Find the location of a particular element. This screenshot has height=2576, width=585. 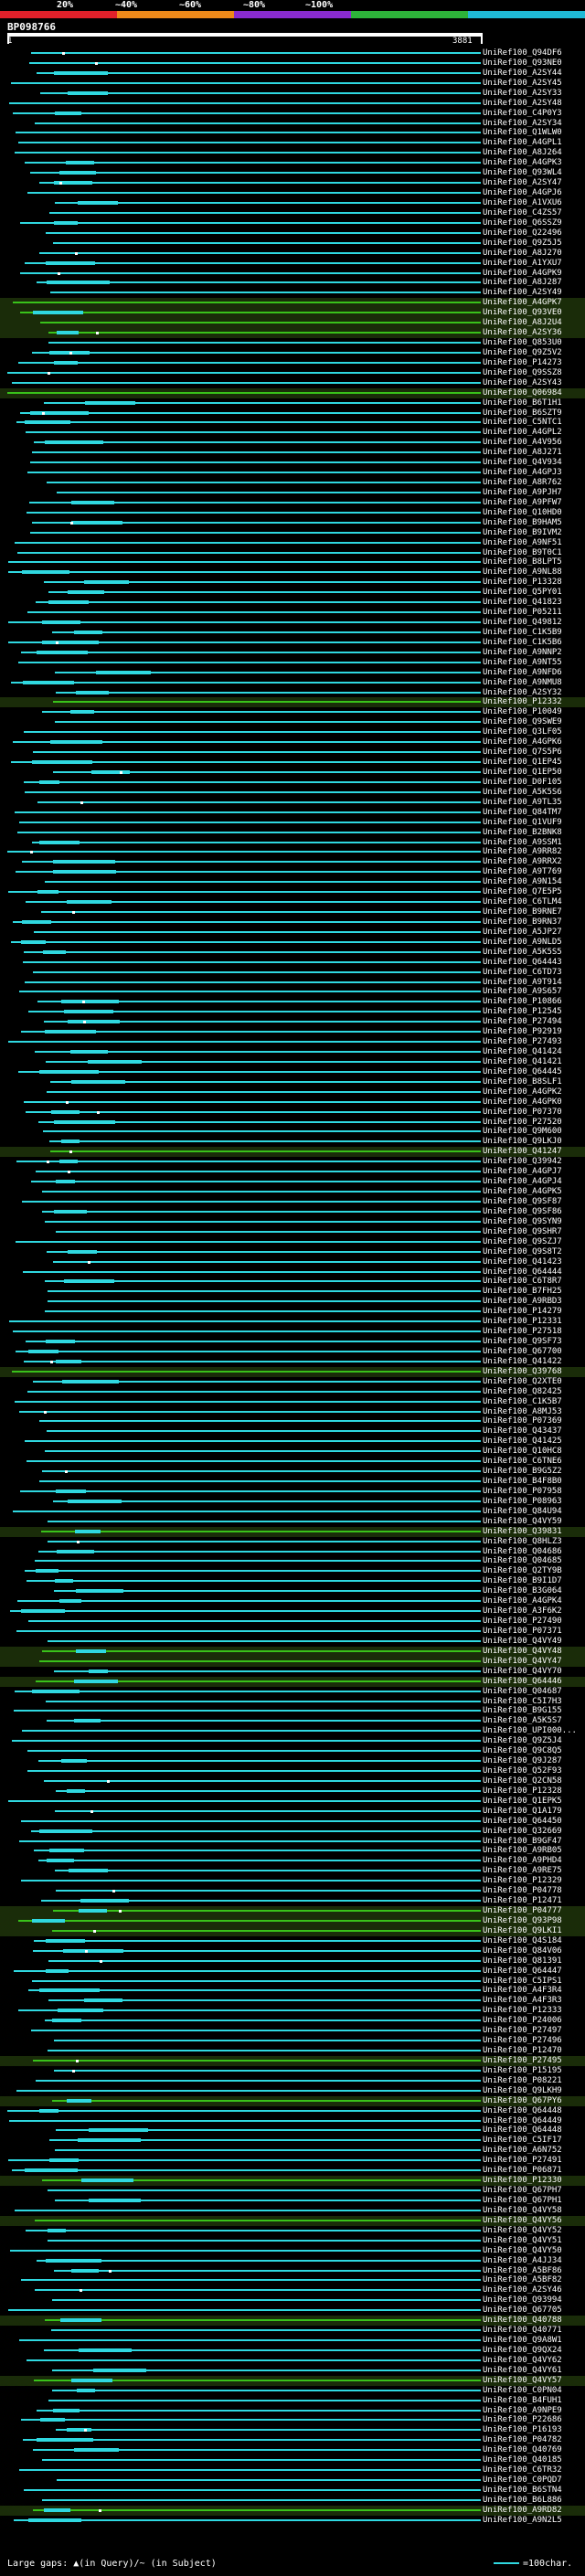

hit-row: UniRef100_A4GPK0 is located at coordinates (293, 1102).